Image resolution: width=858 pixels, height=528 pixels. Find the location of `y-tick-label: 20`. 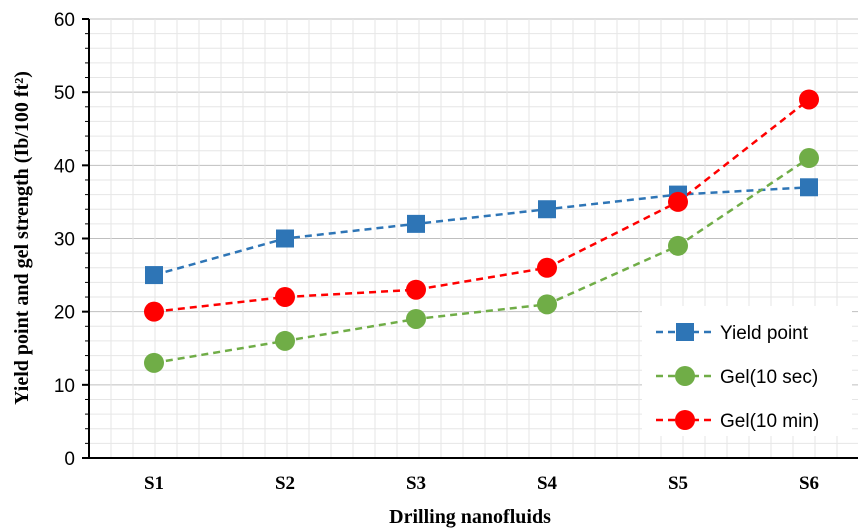

y-tick-label: 20 is located at coordinates (64, 313).